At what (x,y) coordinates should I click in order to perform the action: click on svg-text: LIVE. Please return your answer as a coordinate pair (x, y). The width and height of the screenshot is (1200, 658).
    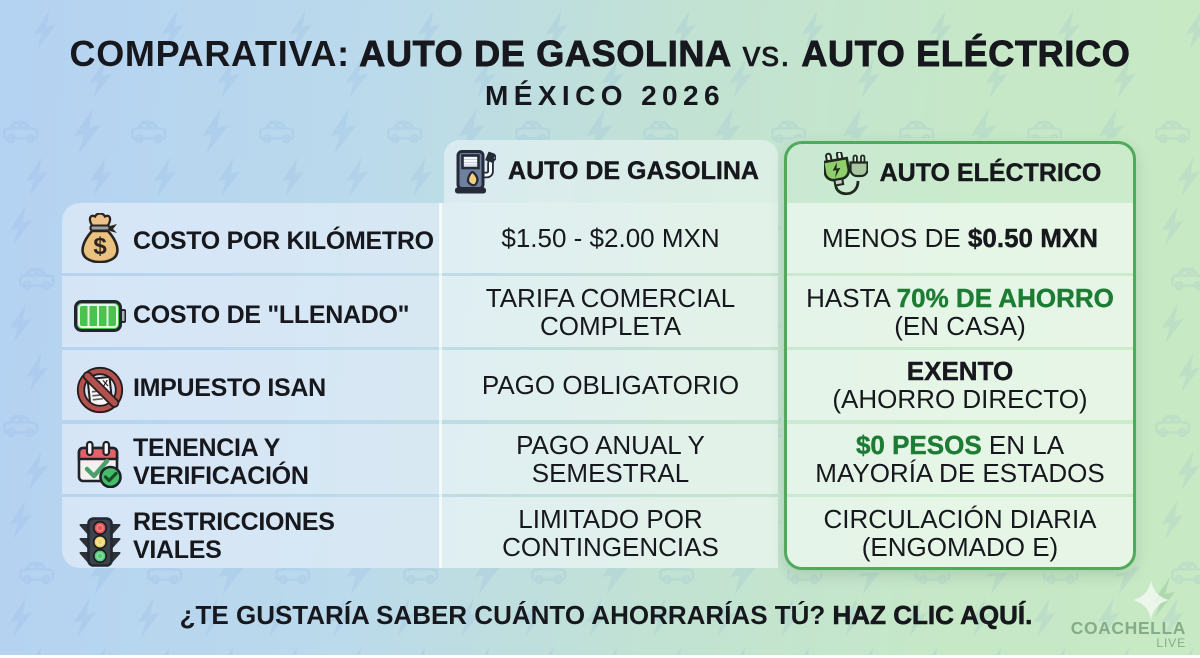
    Looking at the image, I should click on (1171, 643).